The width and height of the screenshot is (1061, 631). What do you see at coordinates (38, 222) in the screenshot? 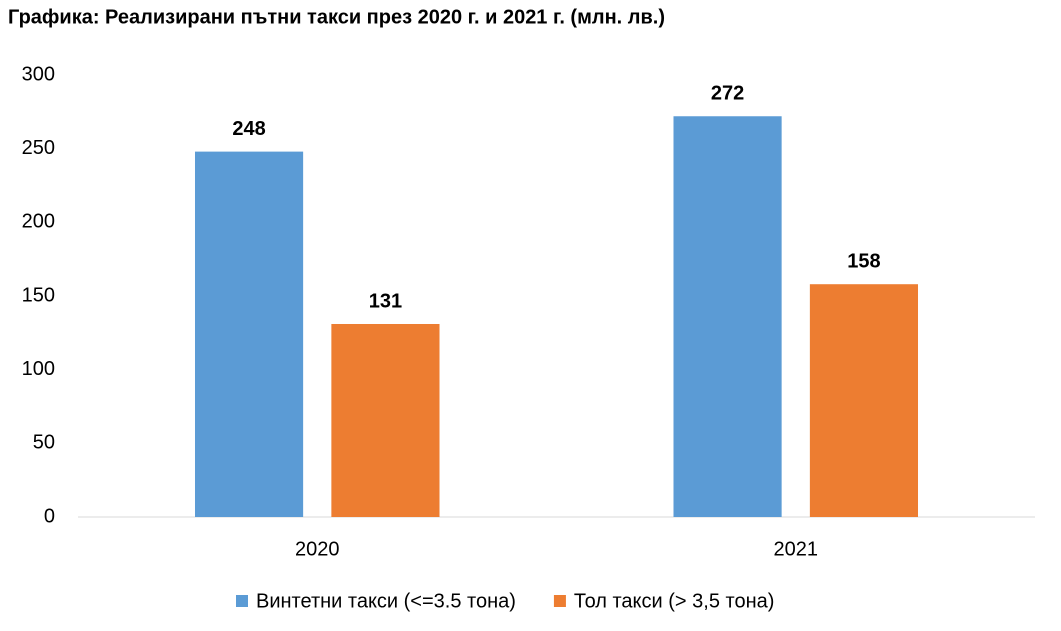
I see `y-tick-label: 200` at bounding box center [38, 222].